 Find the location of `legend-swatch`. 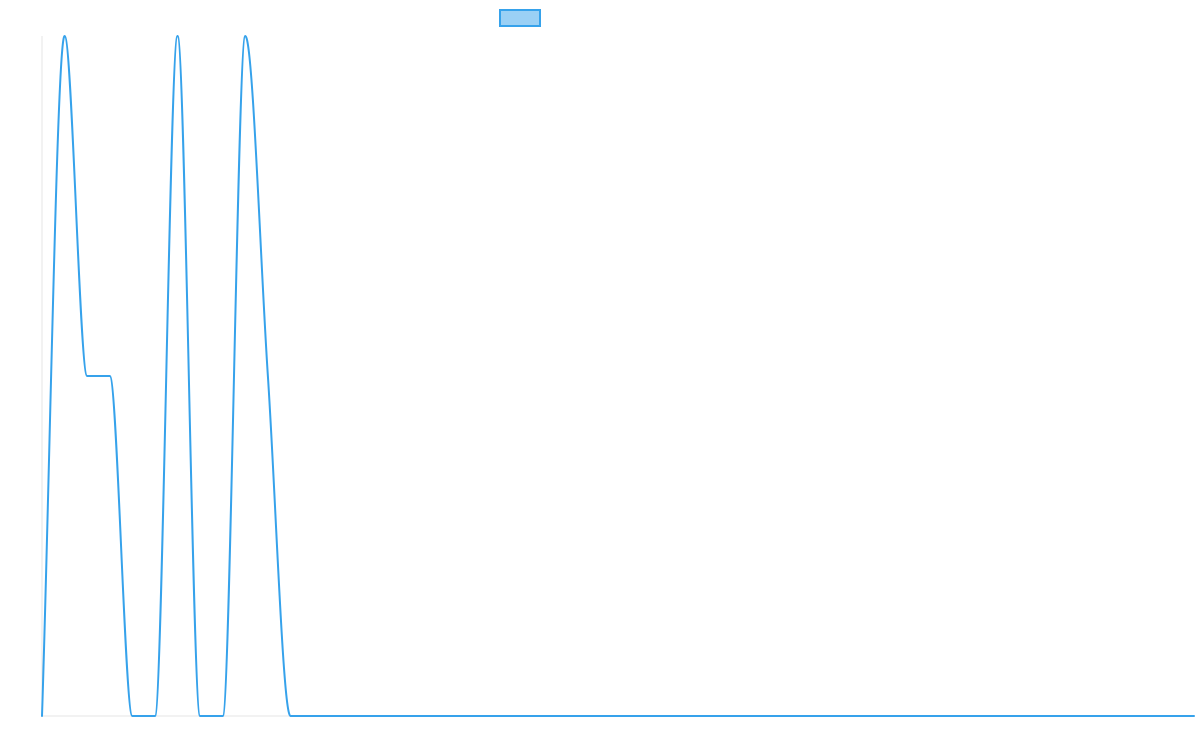

legend-swatch is located at coordinates (520, 18).